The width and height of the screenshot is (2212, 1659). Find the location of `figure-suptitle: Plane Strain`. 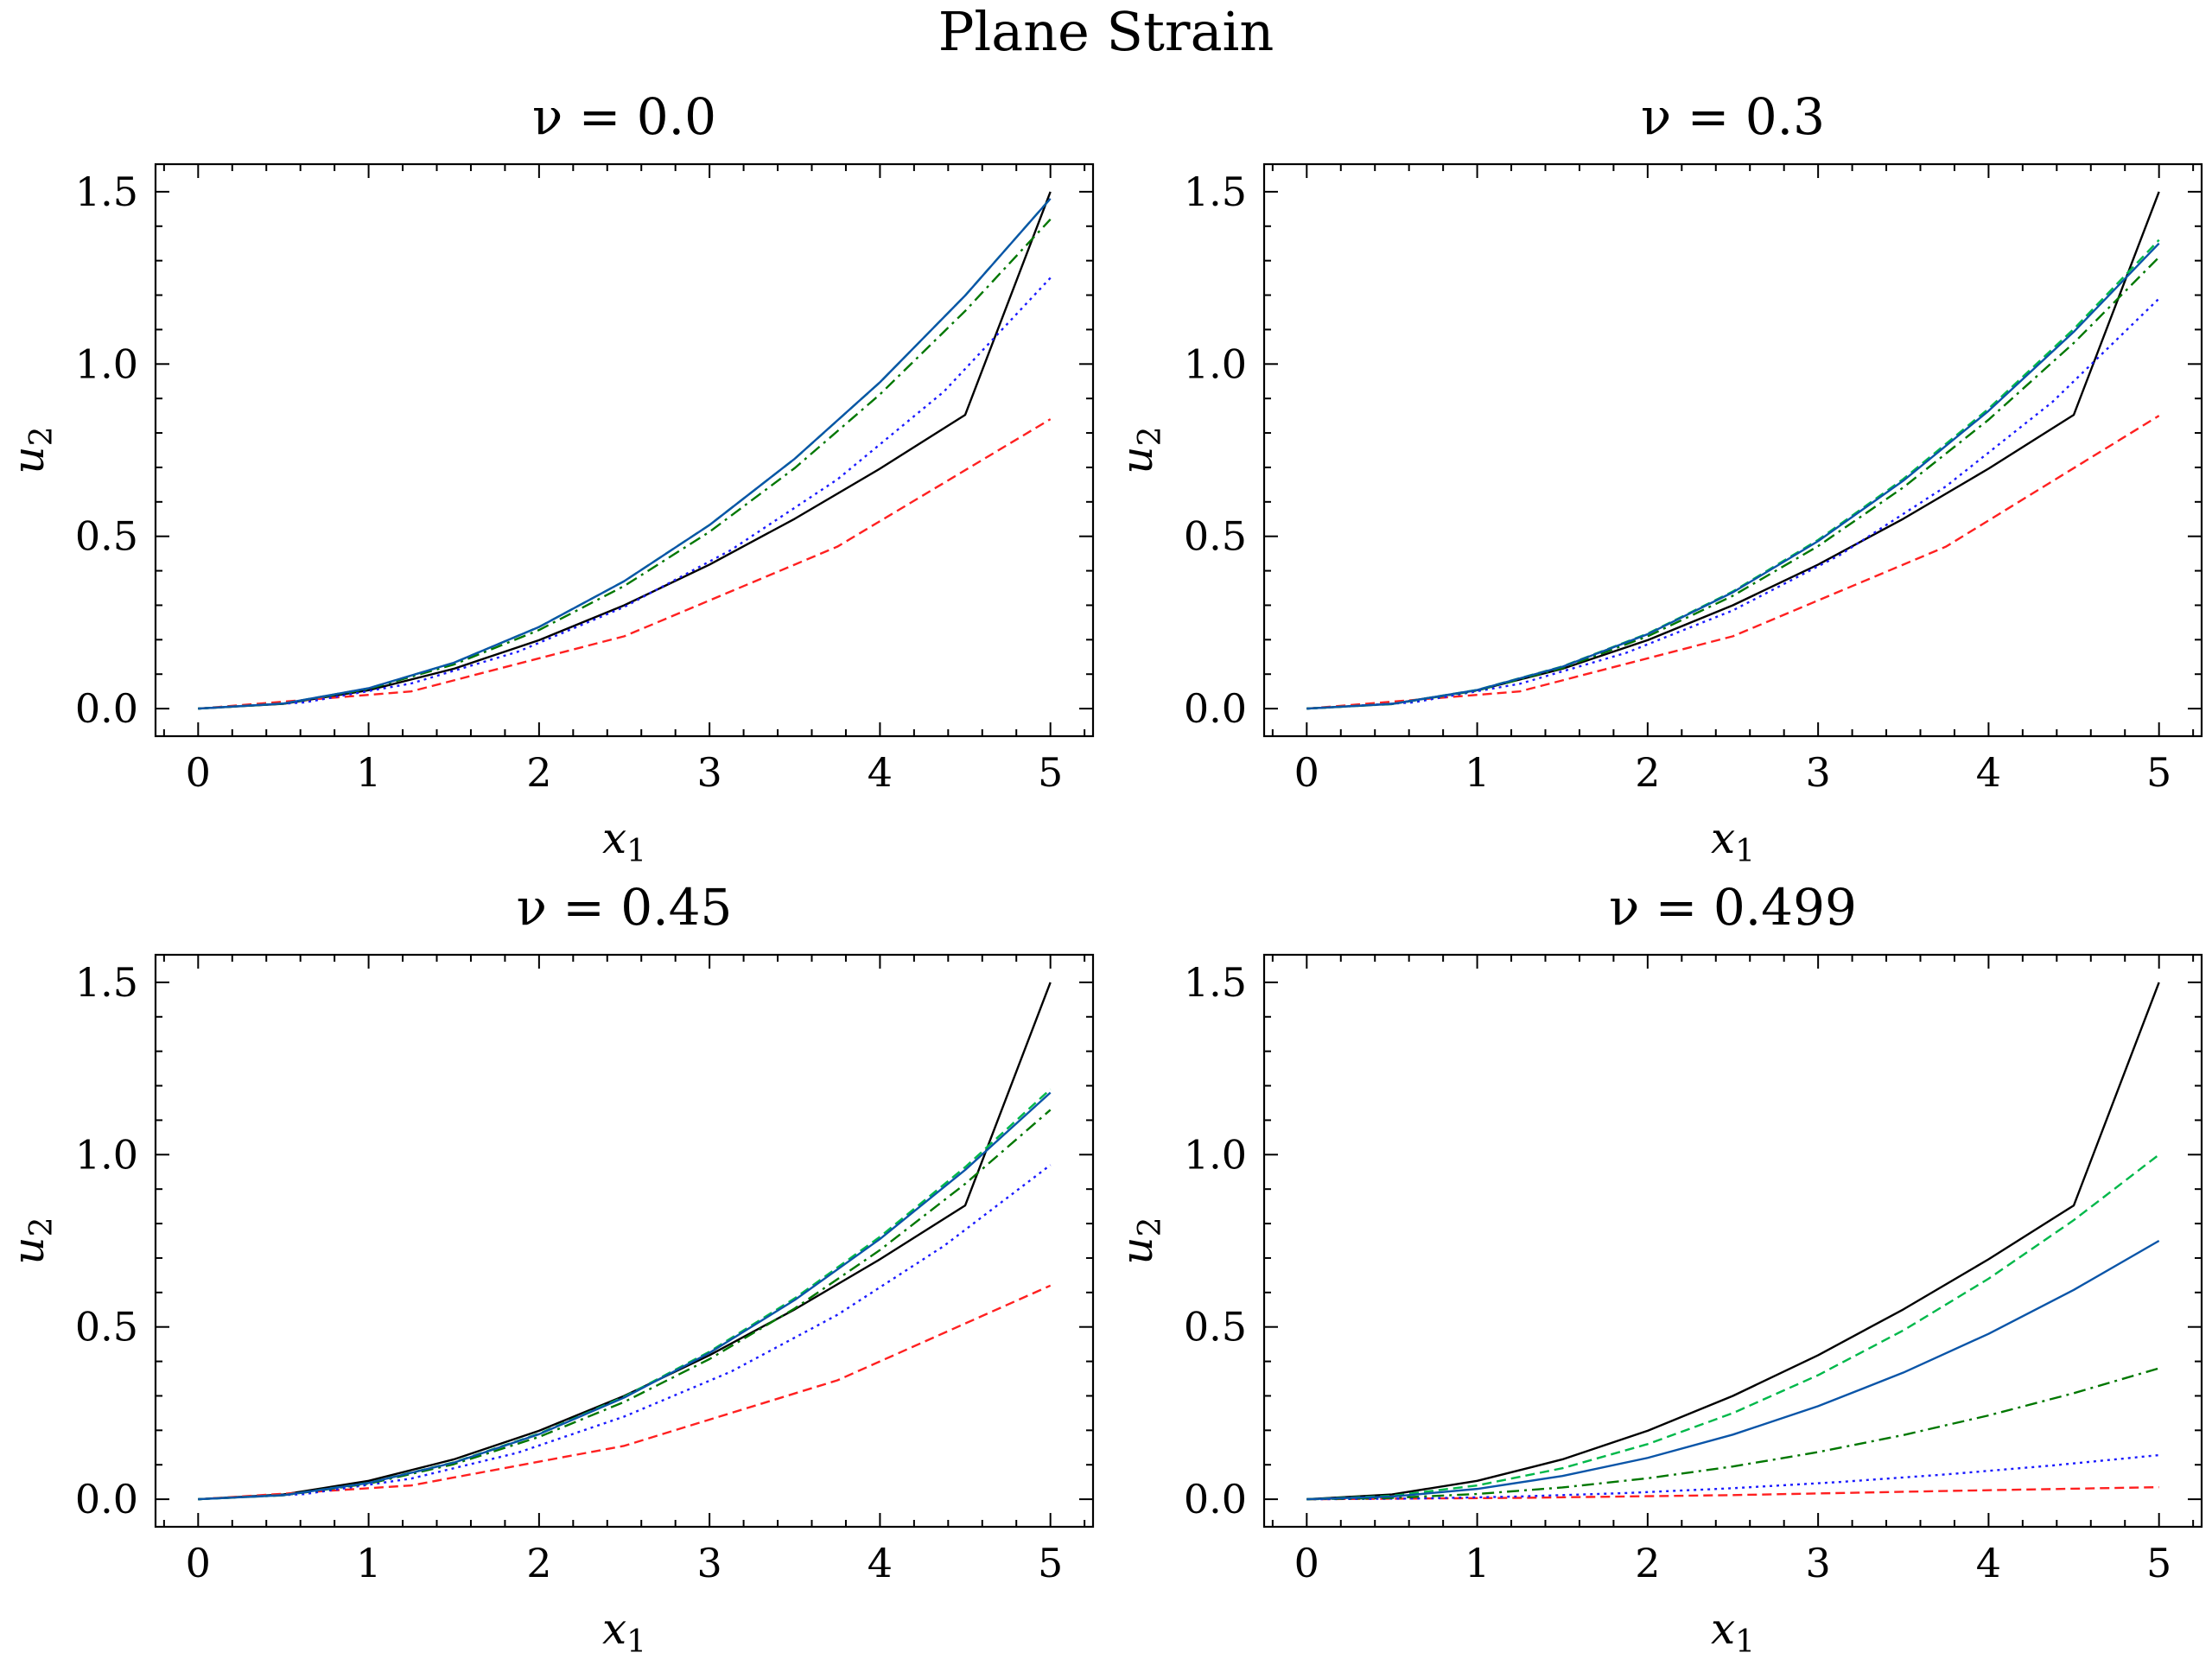

figure-suptitle: Plane Strain is located at coordinates (1106, 31).